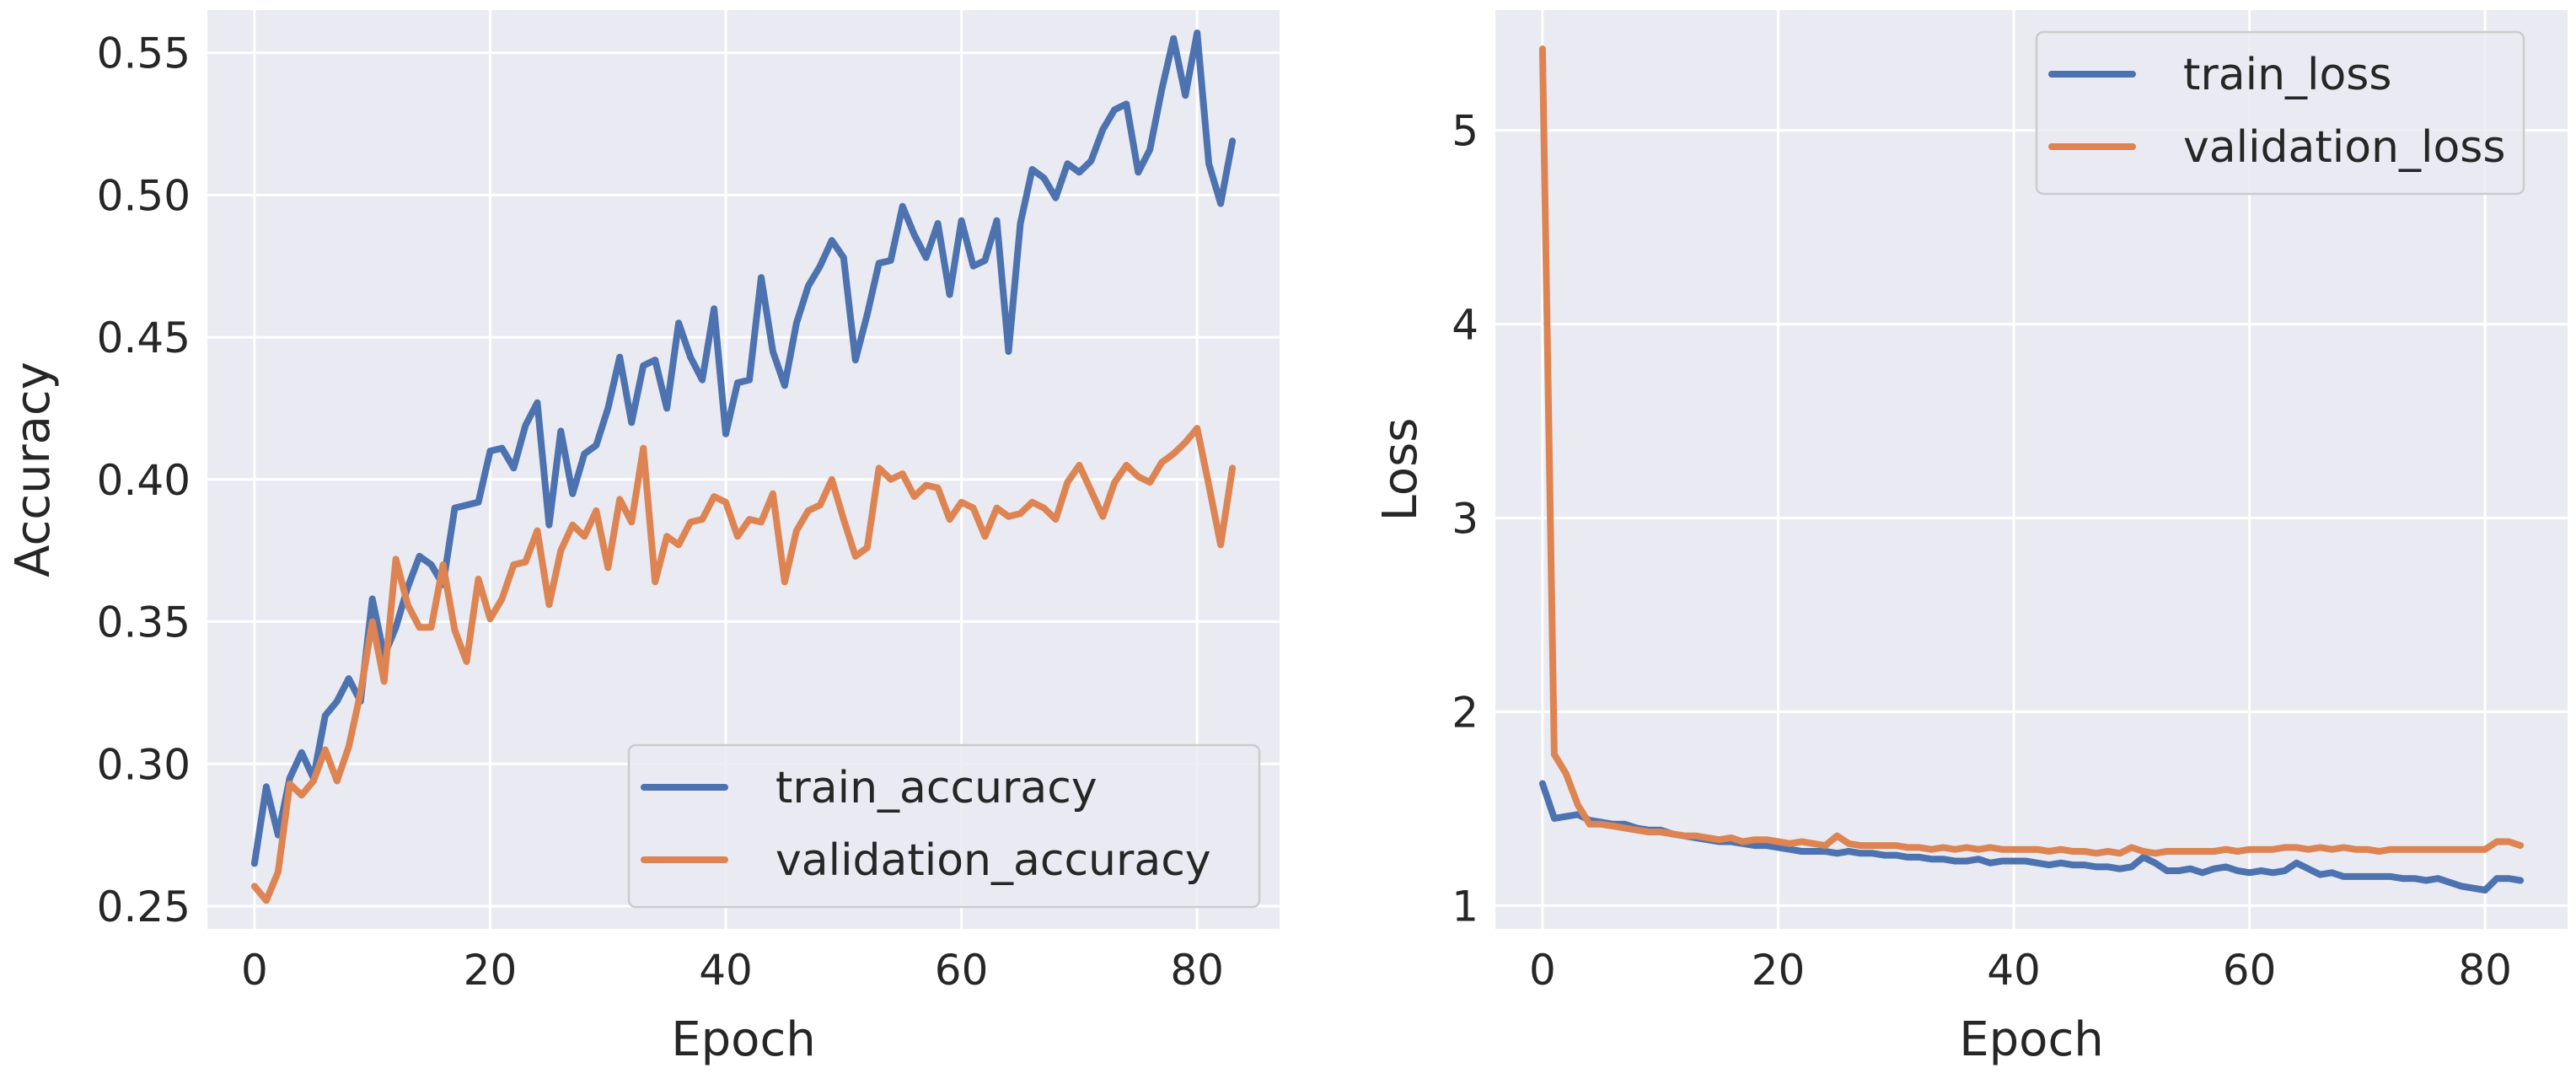 Image resolution: width=2576 pixels, height=1084 pixels. Describe the element at coordinates (491, 970) in the screenshot. I see `accuracy-x-tick-label: 20` at that location.